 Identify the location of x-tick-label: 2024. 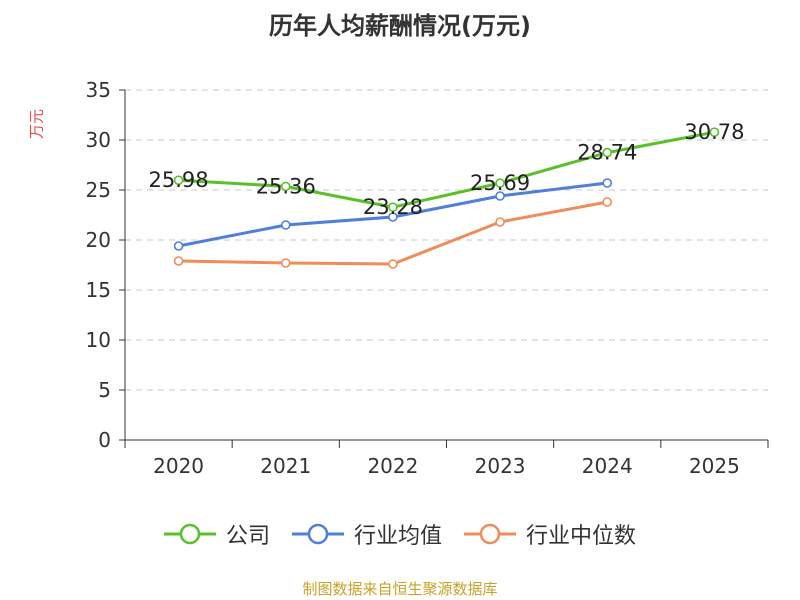
(607, 466).